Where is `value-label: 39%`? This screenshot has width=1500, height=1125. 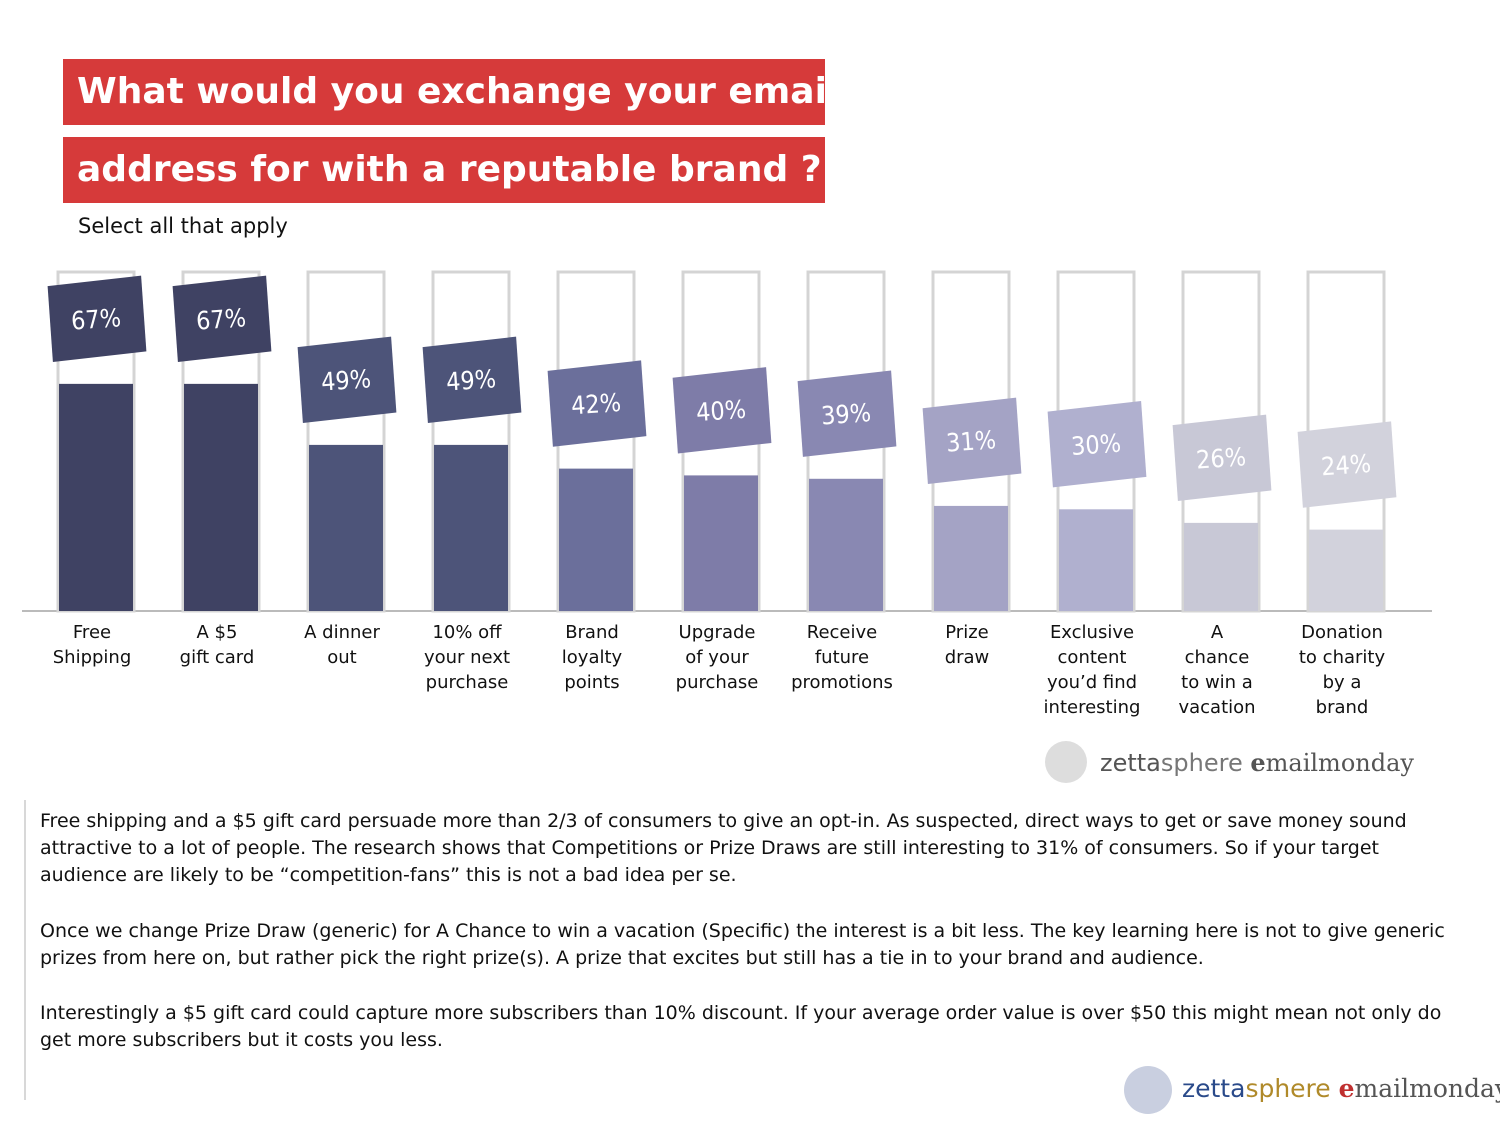
value-label: 39% is located at coordinates (847, 413).